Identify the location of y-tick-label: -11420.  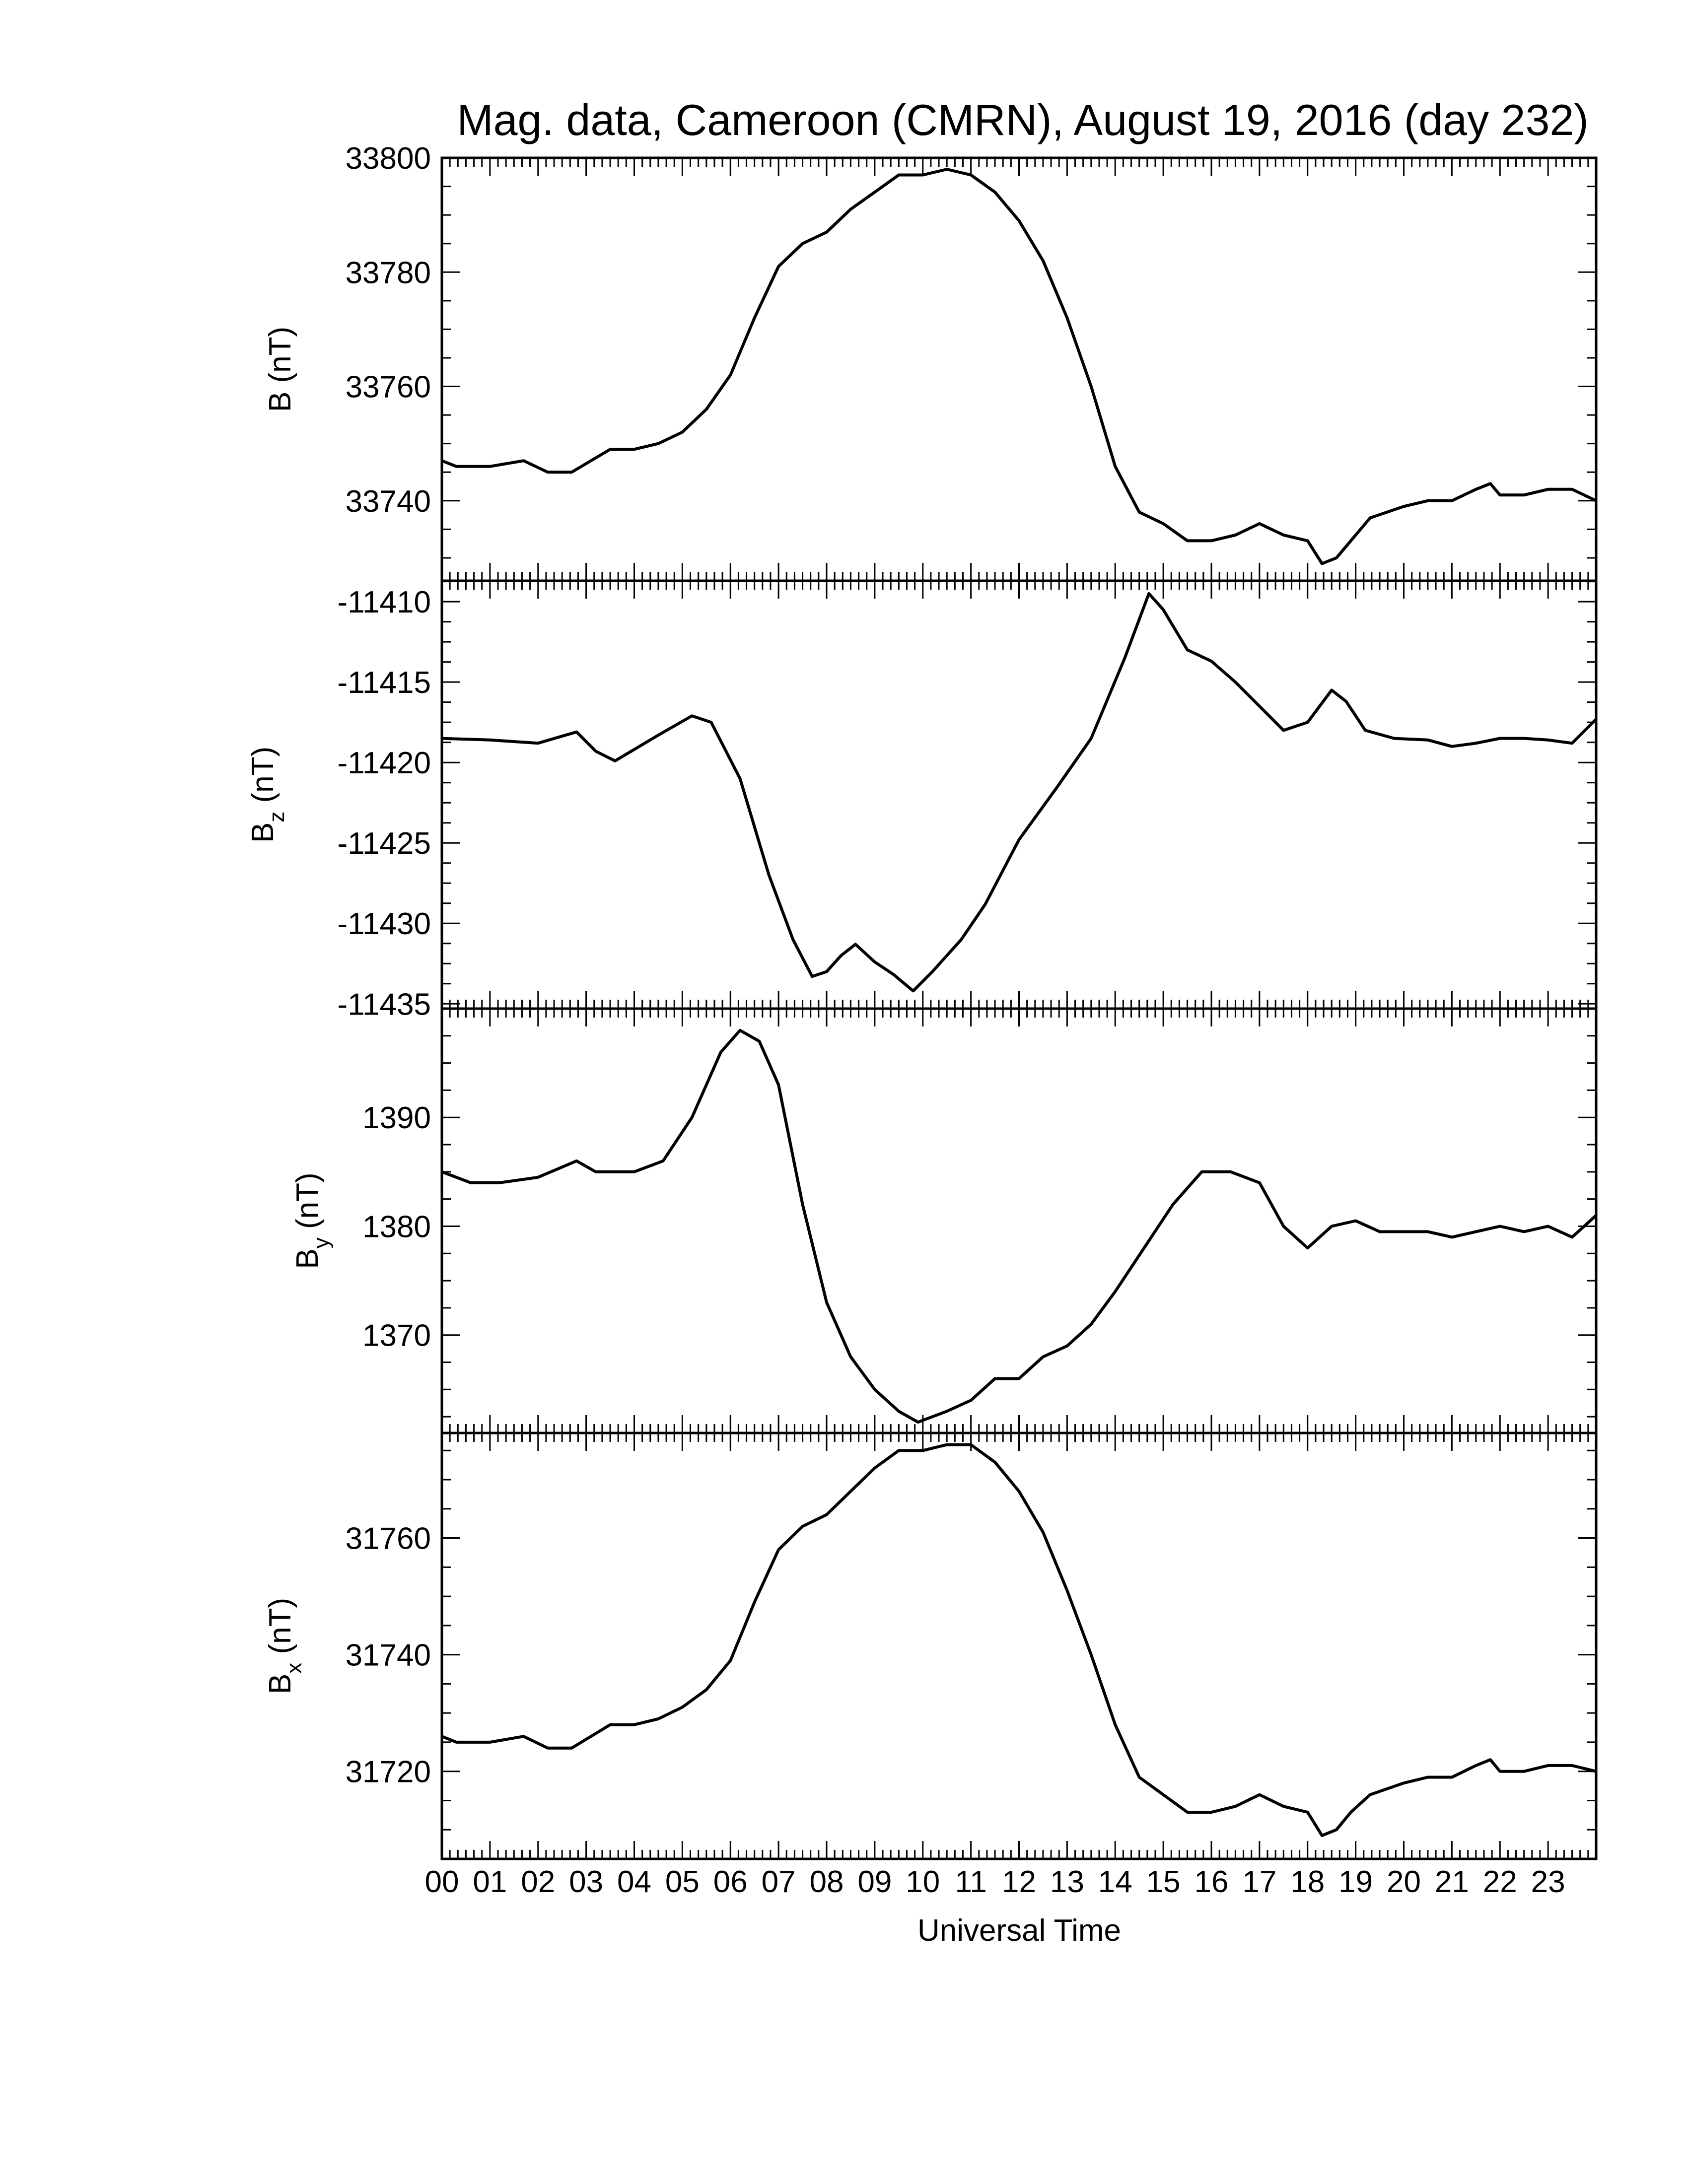
(384, 763).